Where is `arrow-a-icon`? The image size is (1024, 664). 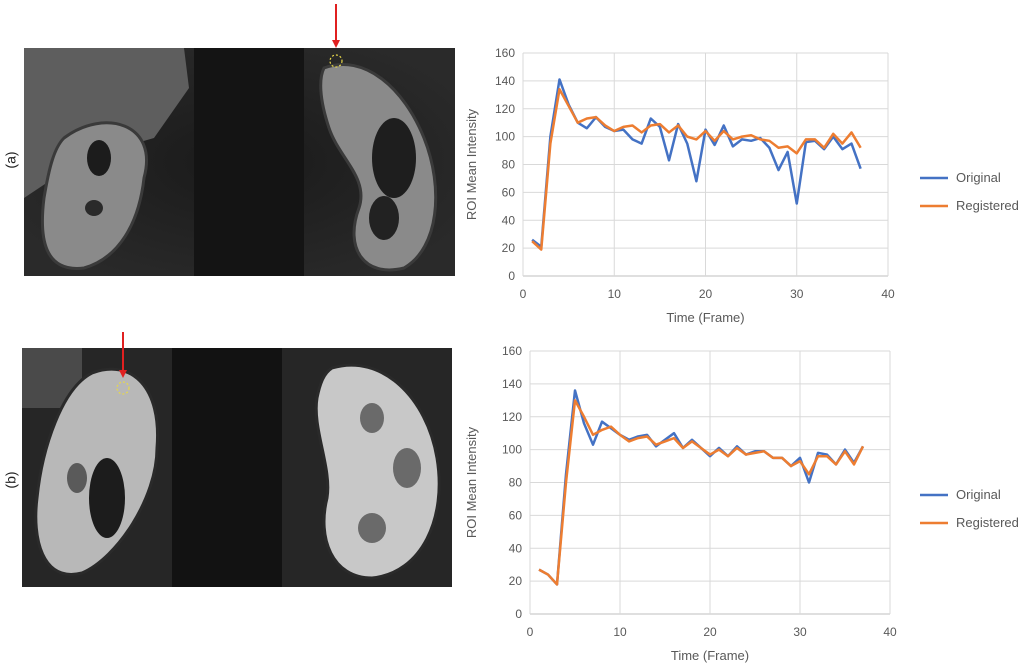
arrow-a-icon is located at coordinates (336, 26).